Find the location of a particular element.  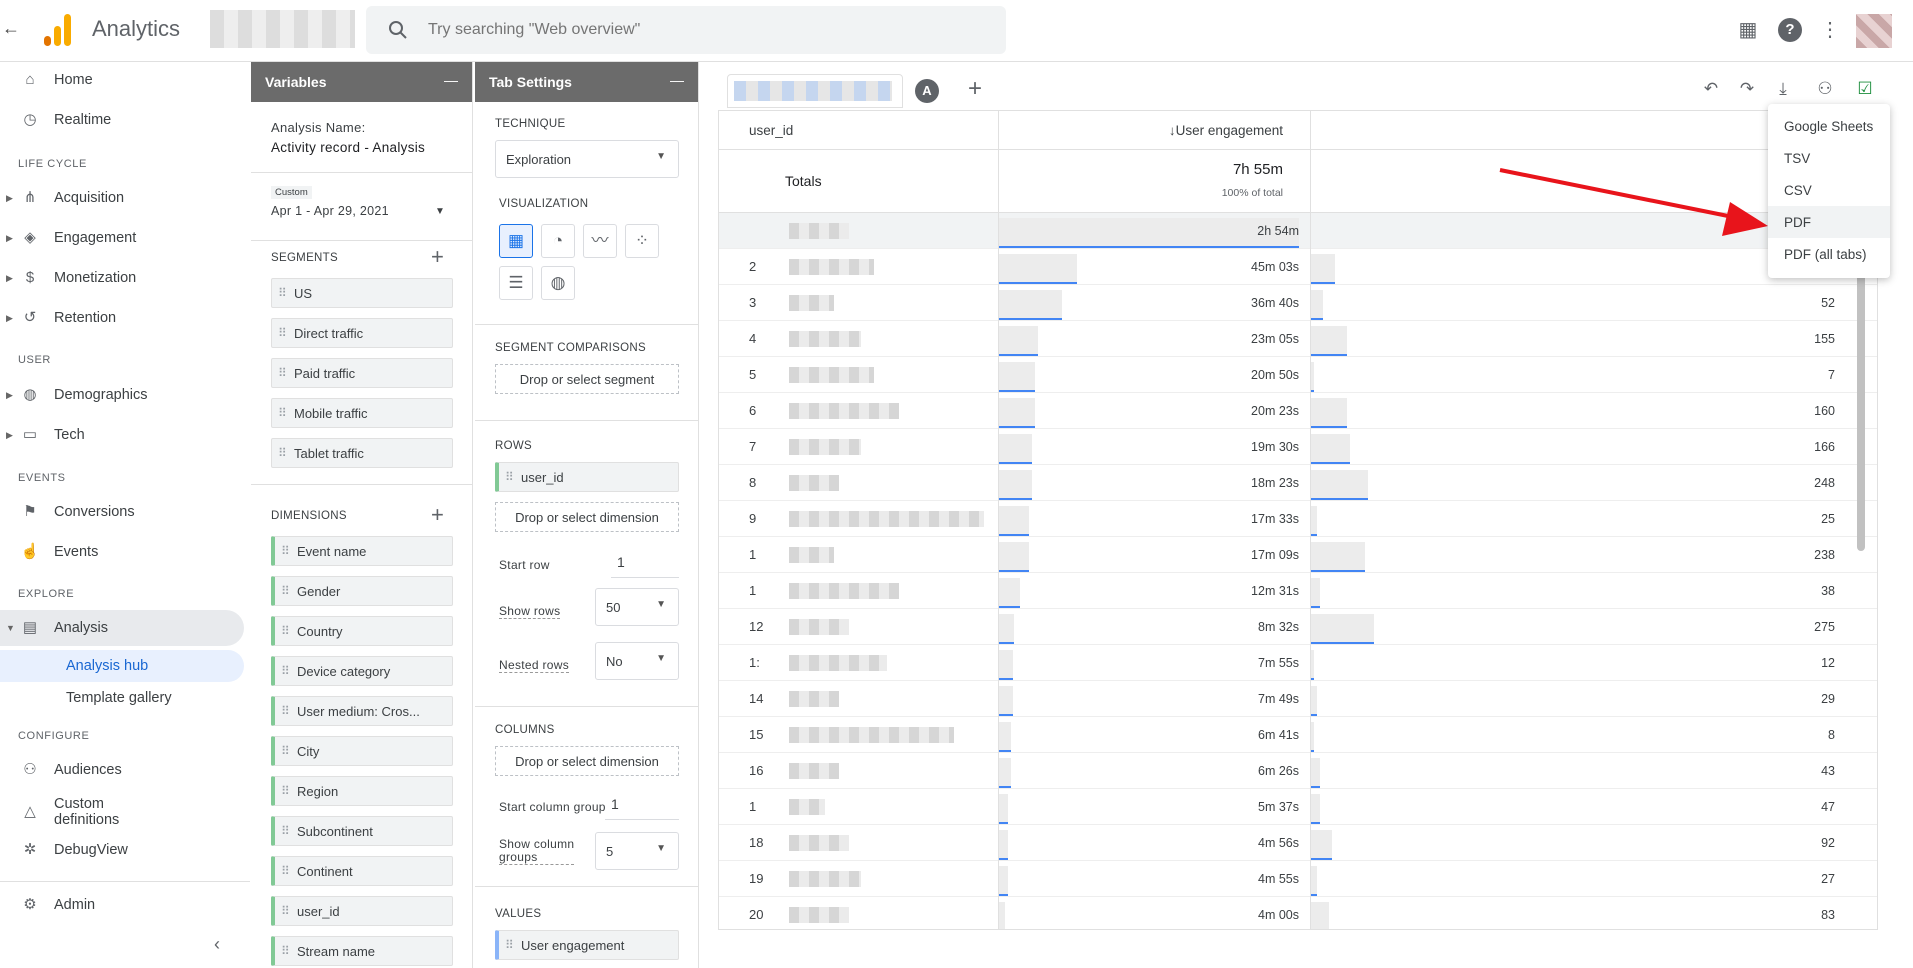

nav-custom-definitions: △ Custom definitions is located at coordinates (122, 812).